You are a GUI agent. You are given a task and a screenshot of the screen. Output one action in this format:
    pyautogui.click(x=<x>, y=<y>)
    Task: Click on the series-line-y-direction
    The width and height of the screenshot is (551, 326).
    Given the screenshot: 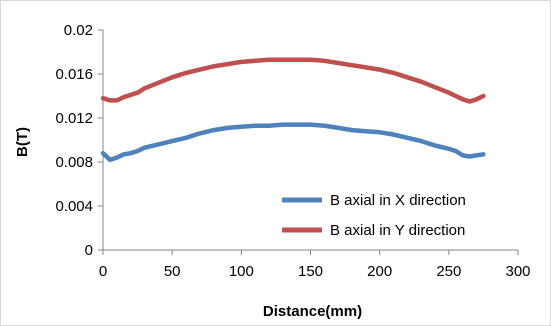 What is the action you would take?
    pyautogui.click(x=293, y=80)
    